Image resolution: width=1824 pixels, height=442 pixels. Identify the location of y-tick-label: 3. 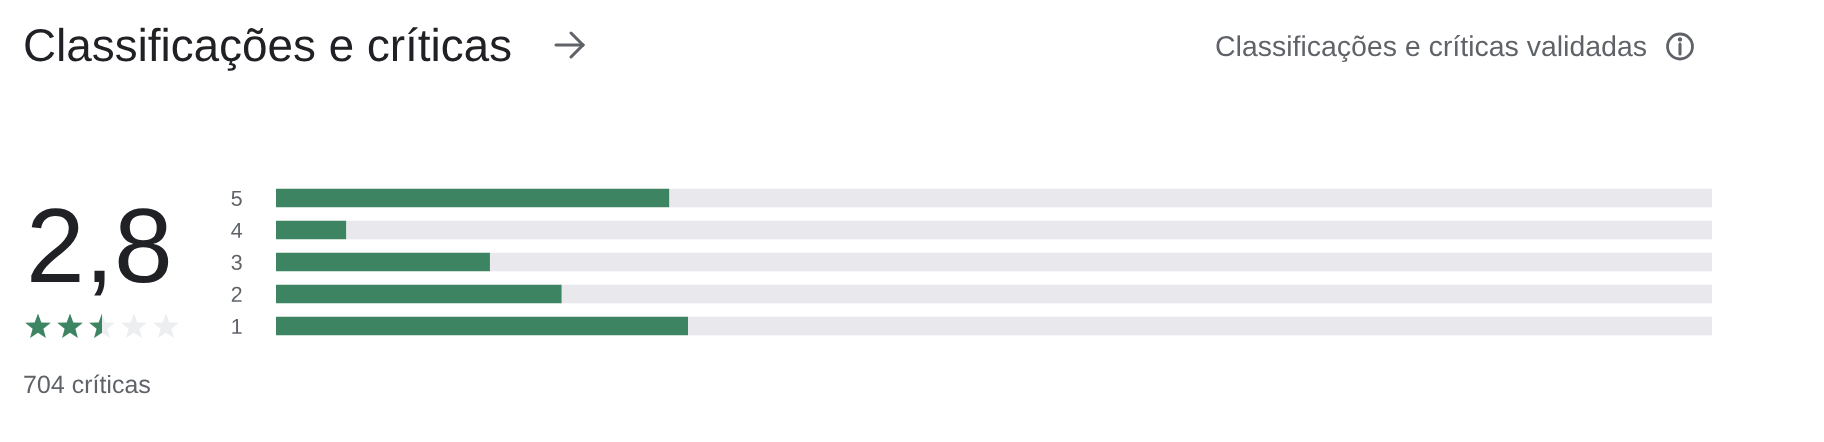
(236, 262).